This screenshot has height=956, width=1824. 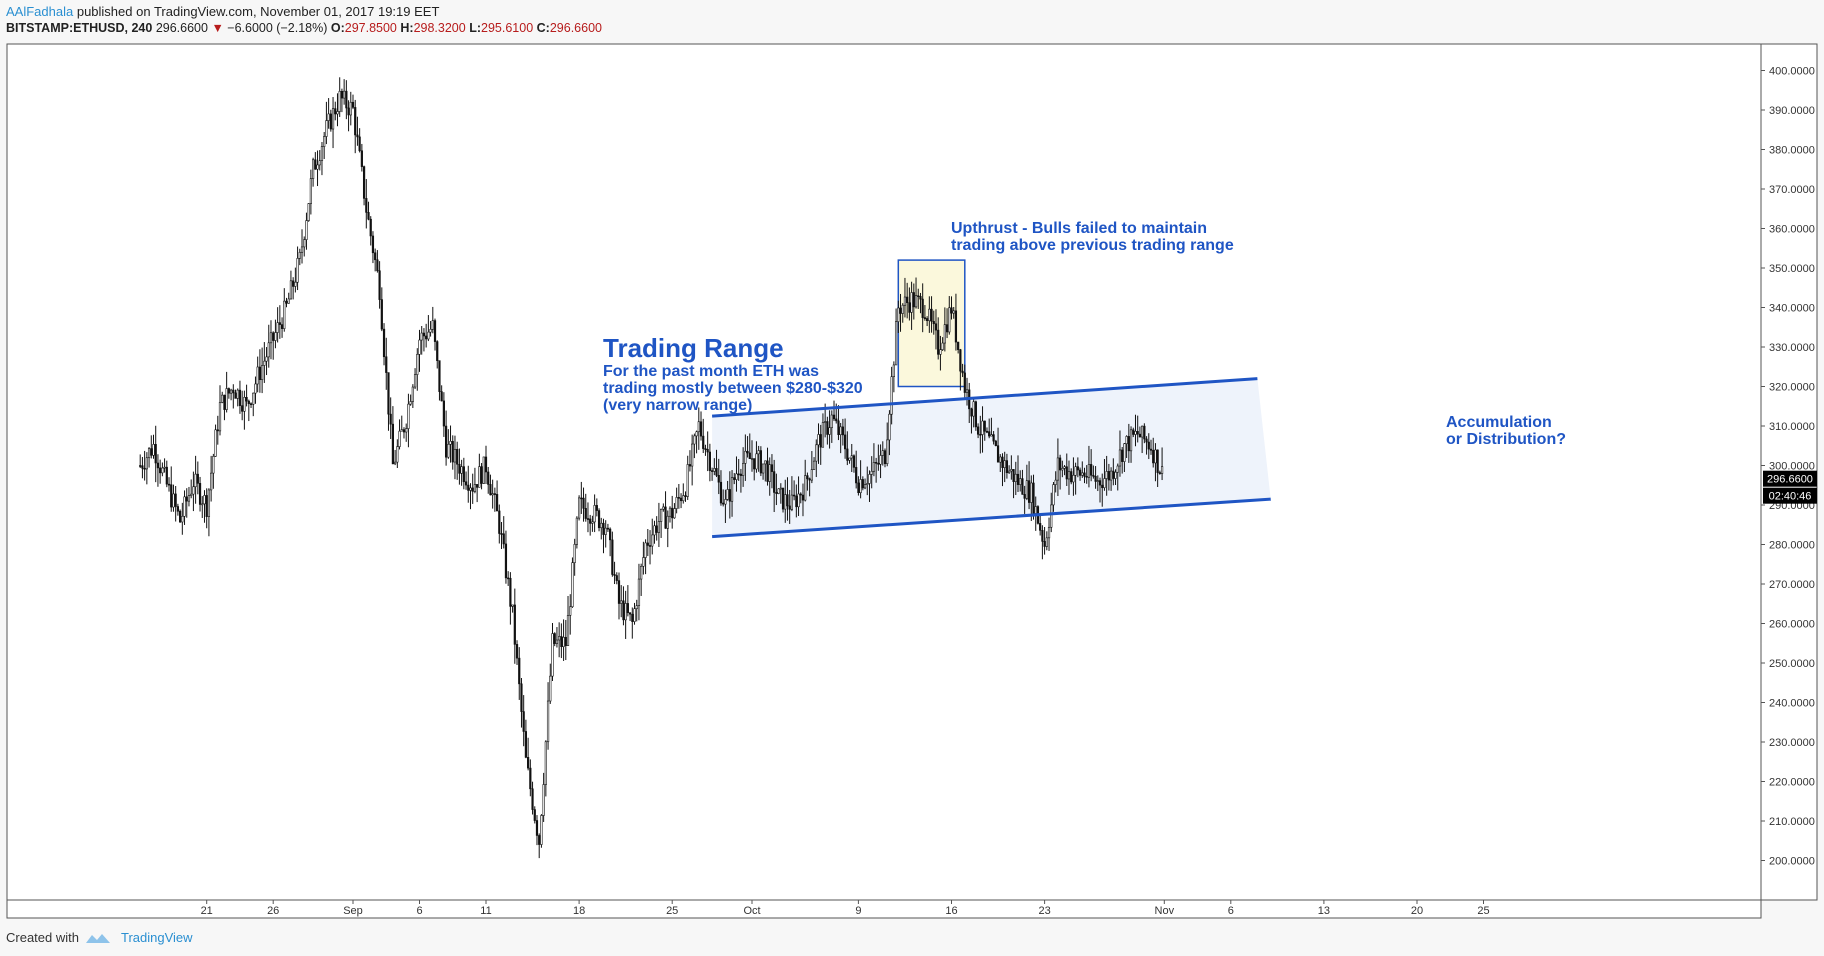 What do you see at coordinates (1417, 911) in the screenshot?
I see `x-tick-label: 20` at bounding box center [1417, 911].